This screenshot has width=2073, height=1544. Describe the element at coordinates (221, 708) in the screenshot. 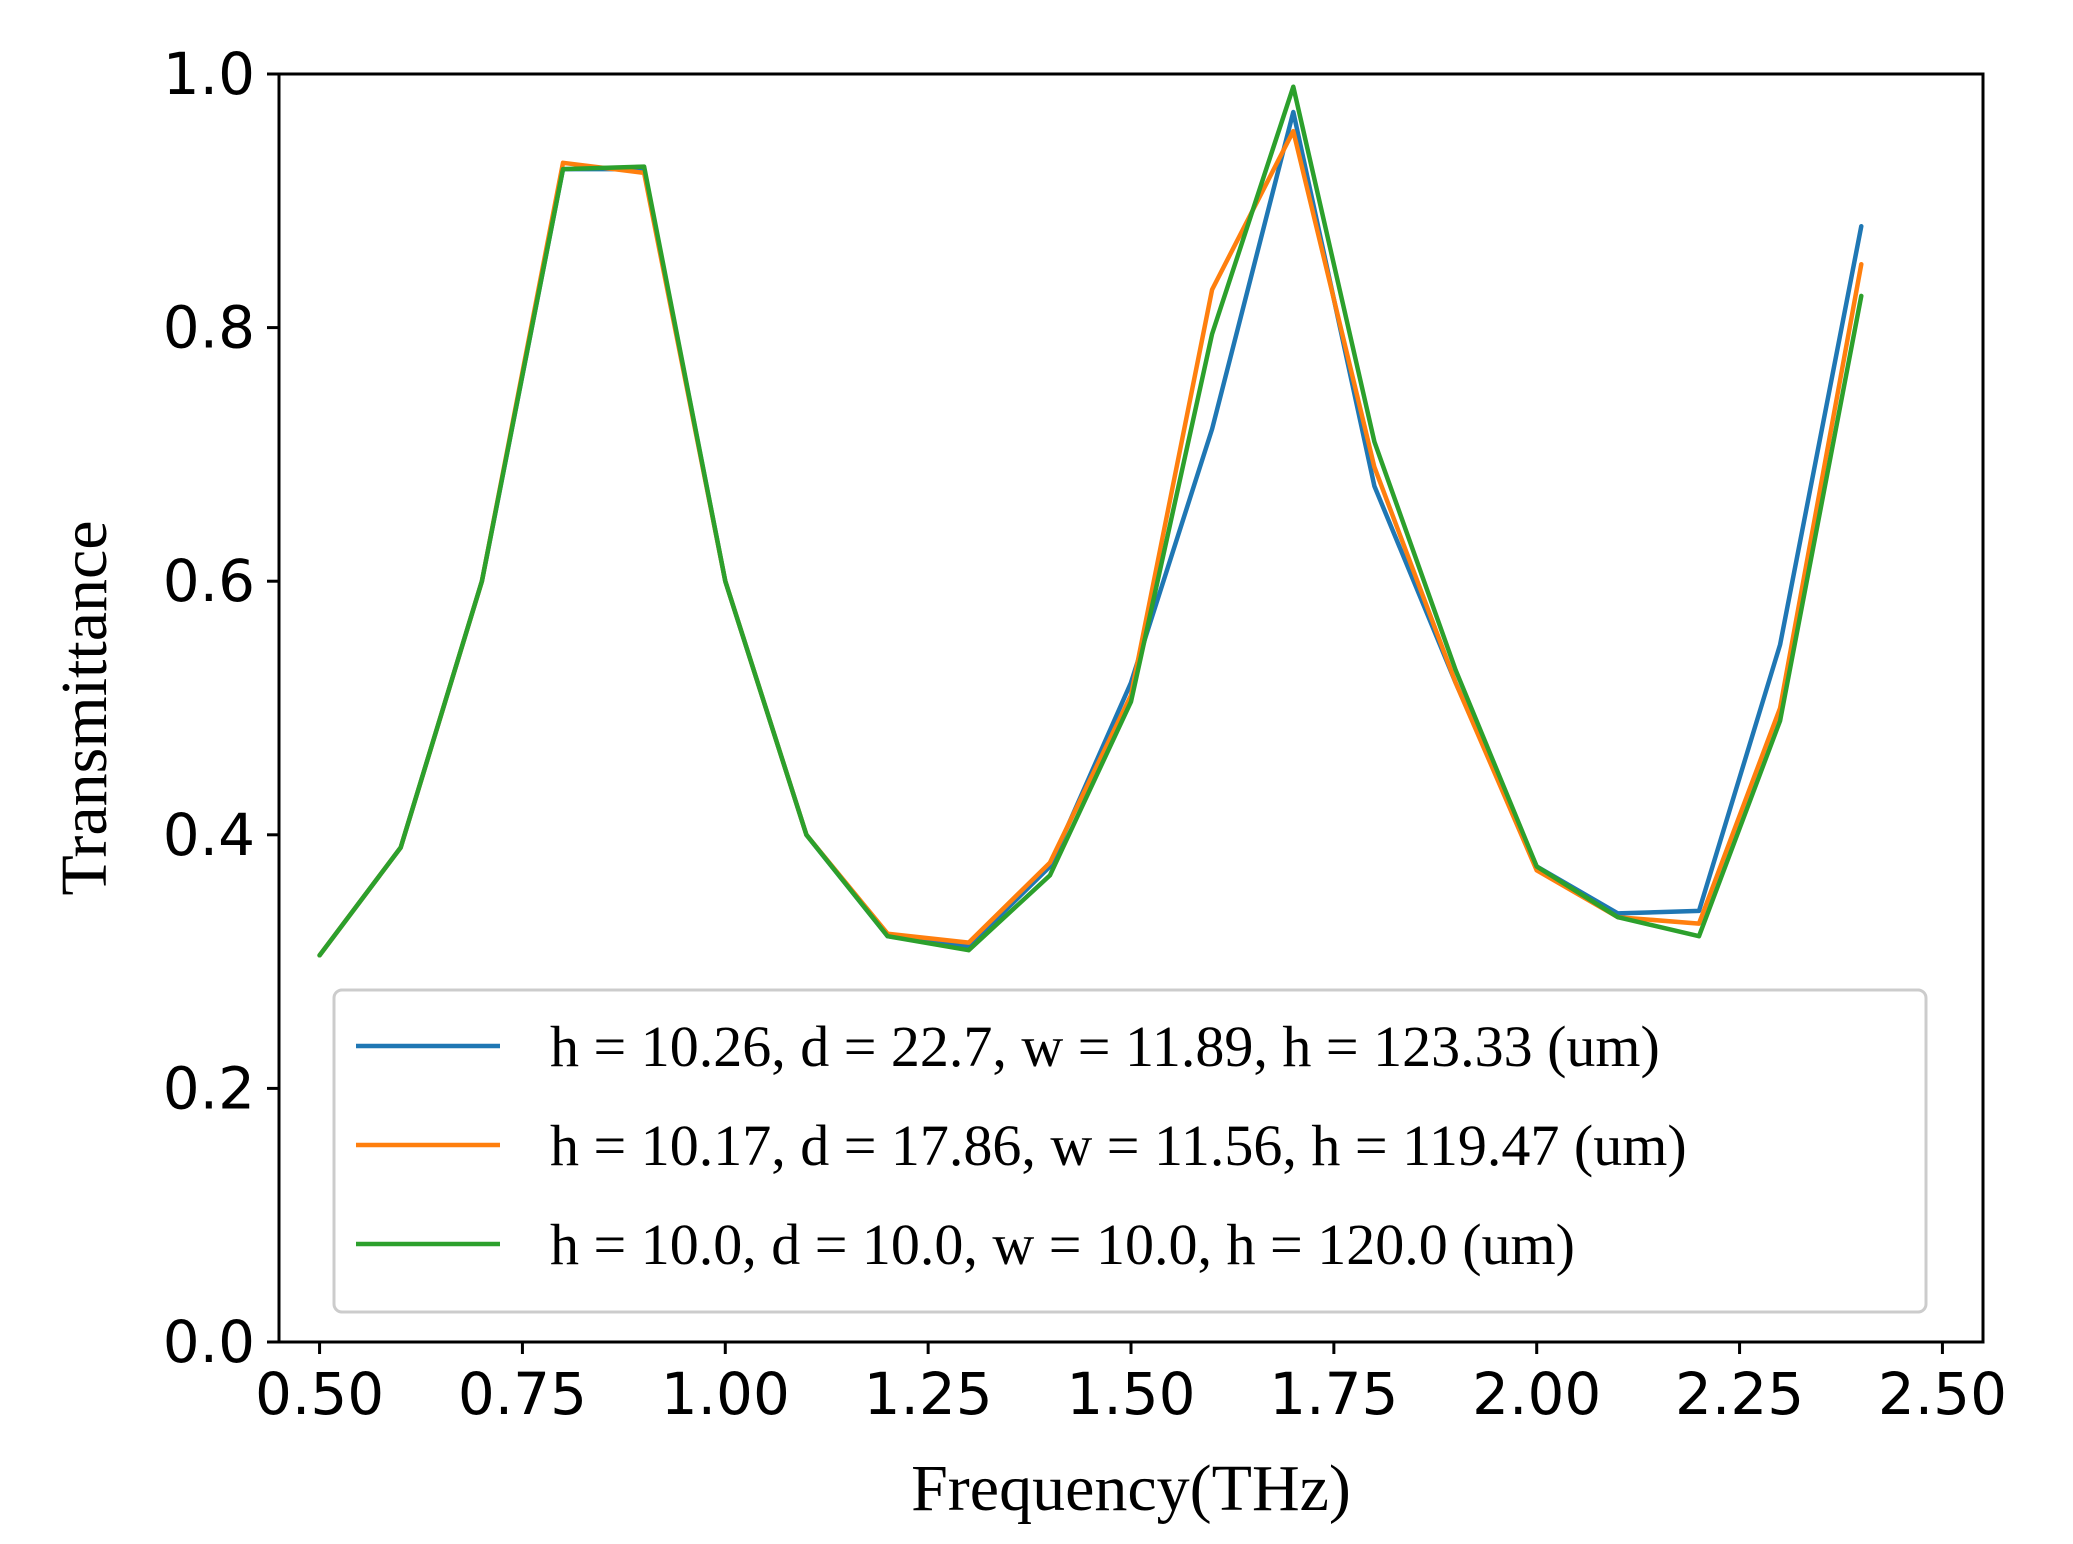

I see `y-axis: 0.0 0.2 0.4 0.6 0.8 1.0` at that location.